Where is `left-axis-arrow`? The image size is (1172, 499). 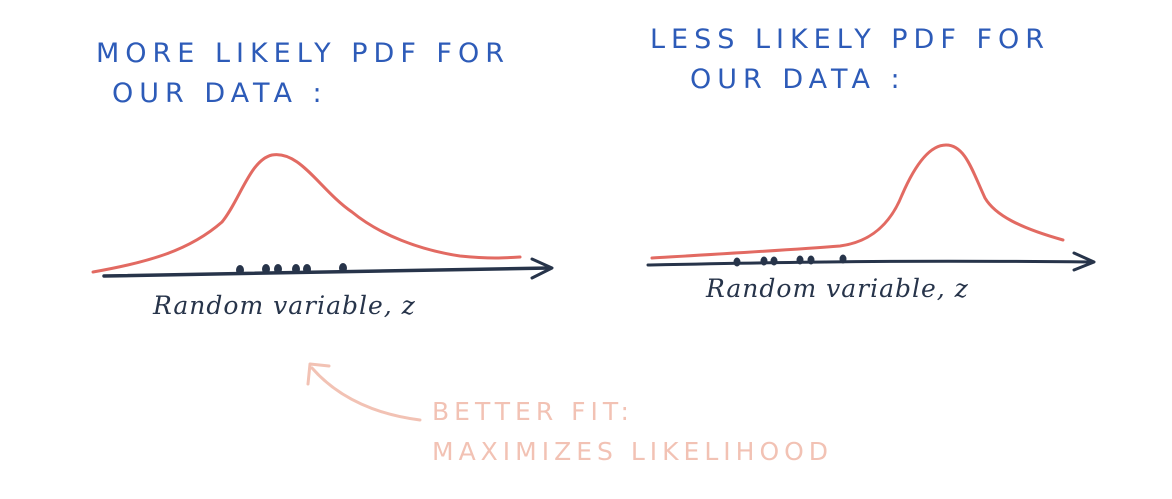 left-axis-arrow is located at coordinates (327, 272).